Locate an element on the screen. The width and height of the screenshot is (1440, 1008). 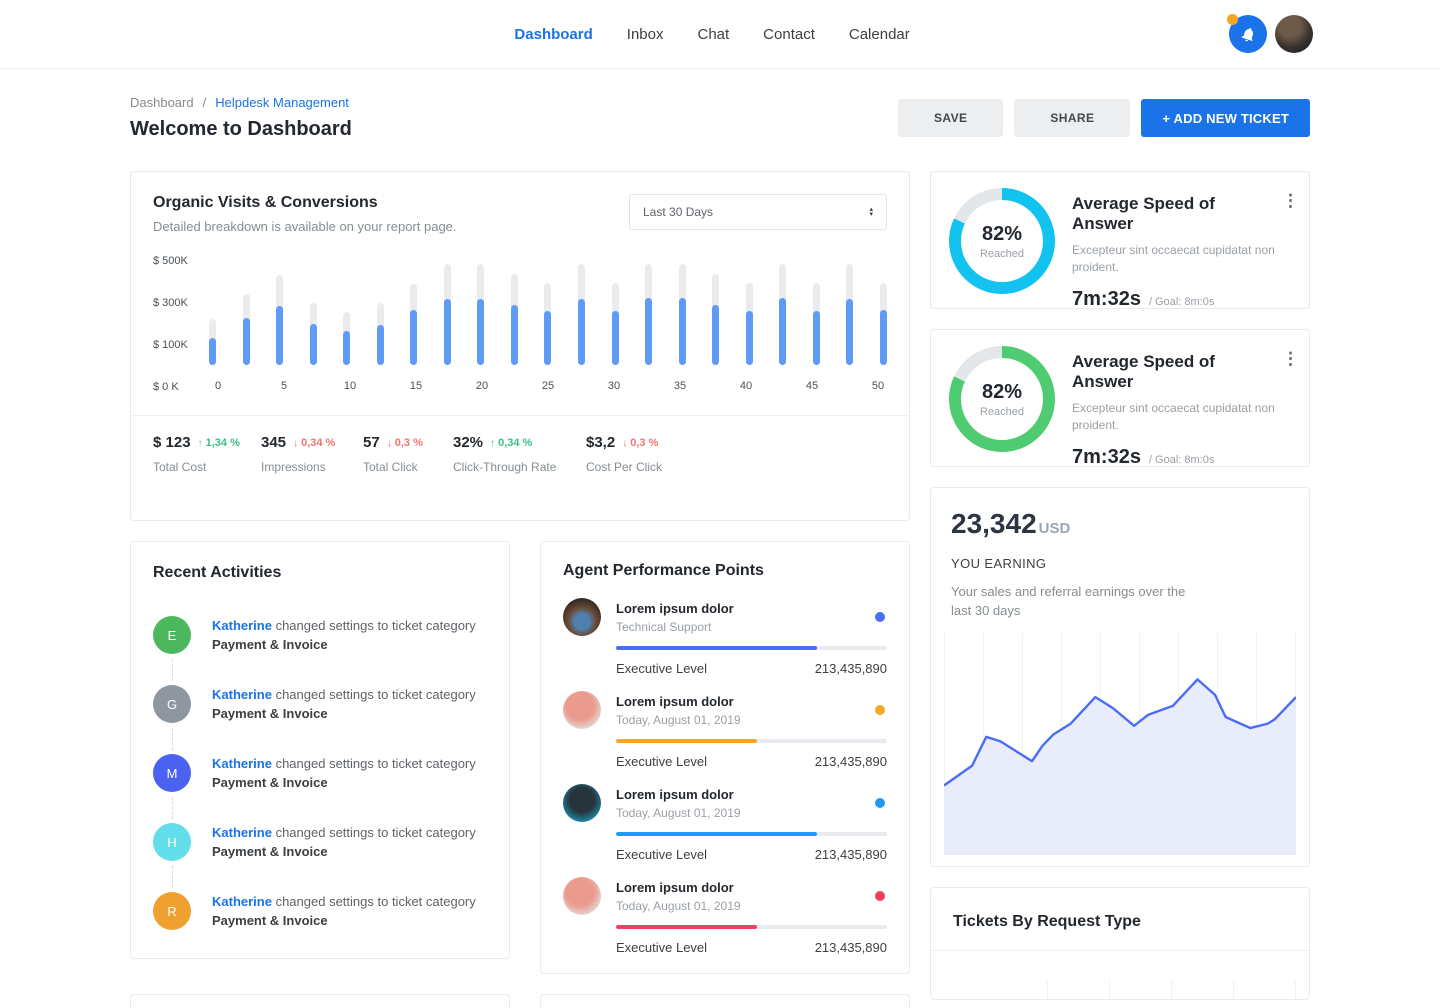
nav-item-chat: Chat is located at coordinates (713, 34).